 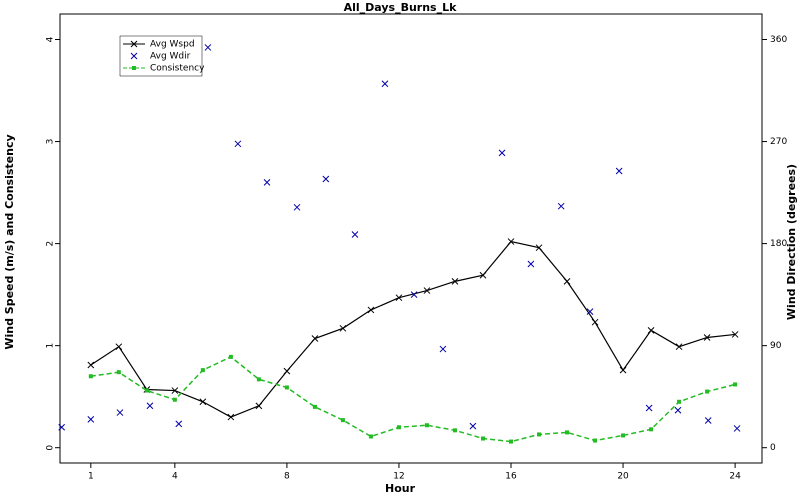 What do you see at coordinates (735, 477) in the screenshot?
I see `x-tick-label: 24` at bounding box center [735, 477].